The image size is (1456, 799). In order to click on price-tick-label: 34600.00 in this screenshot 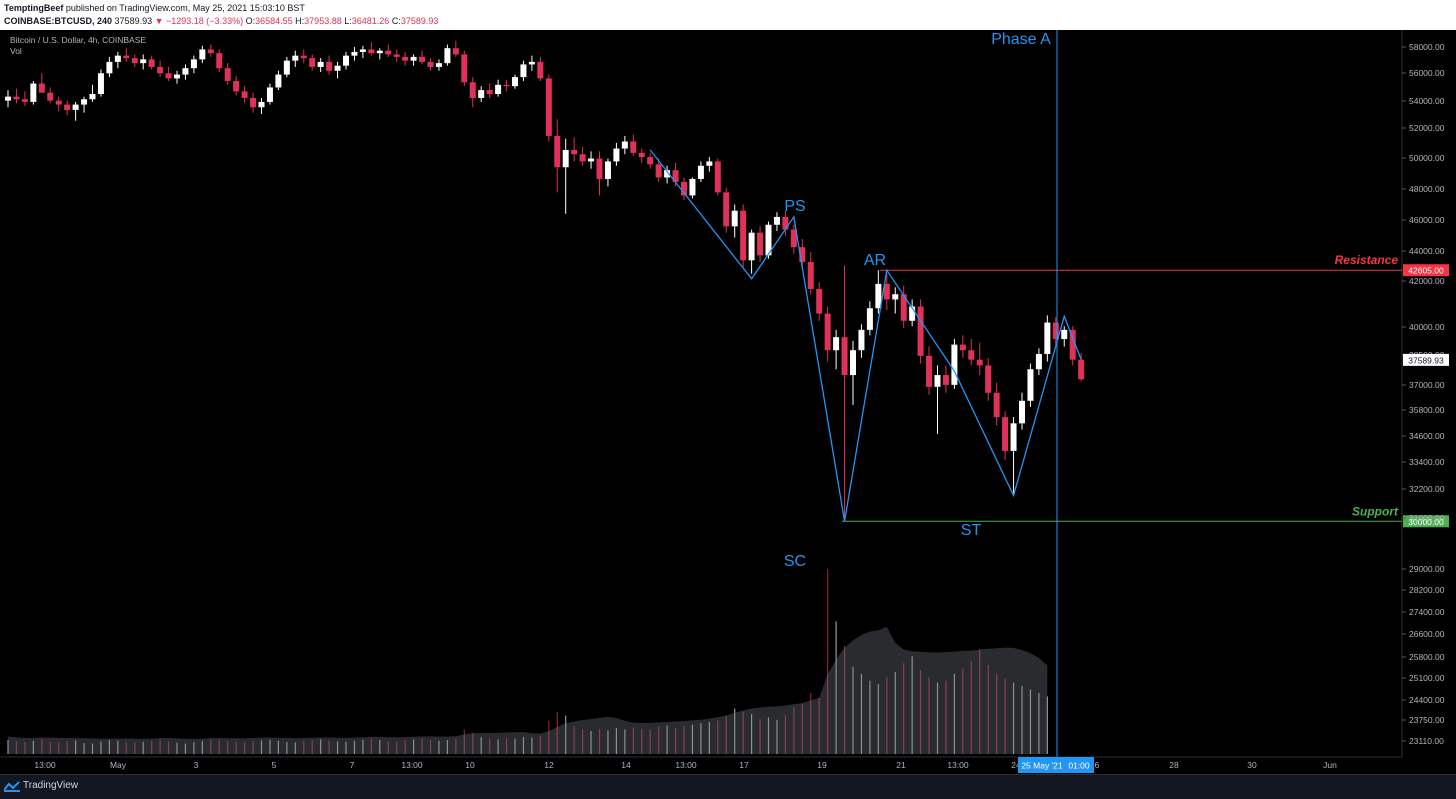, I will do `click(1427, 436)`.